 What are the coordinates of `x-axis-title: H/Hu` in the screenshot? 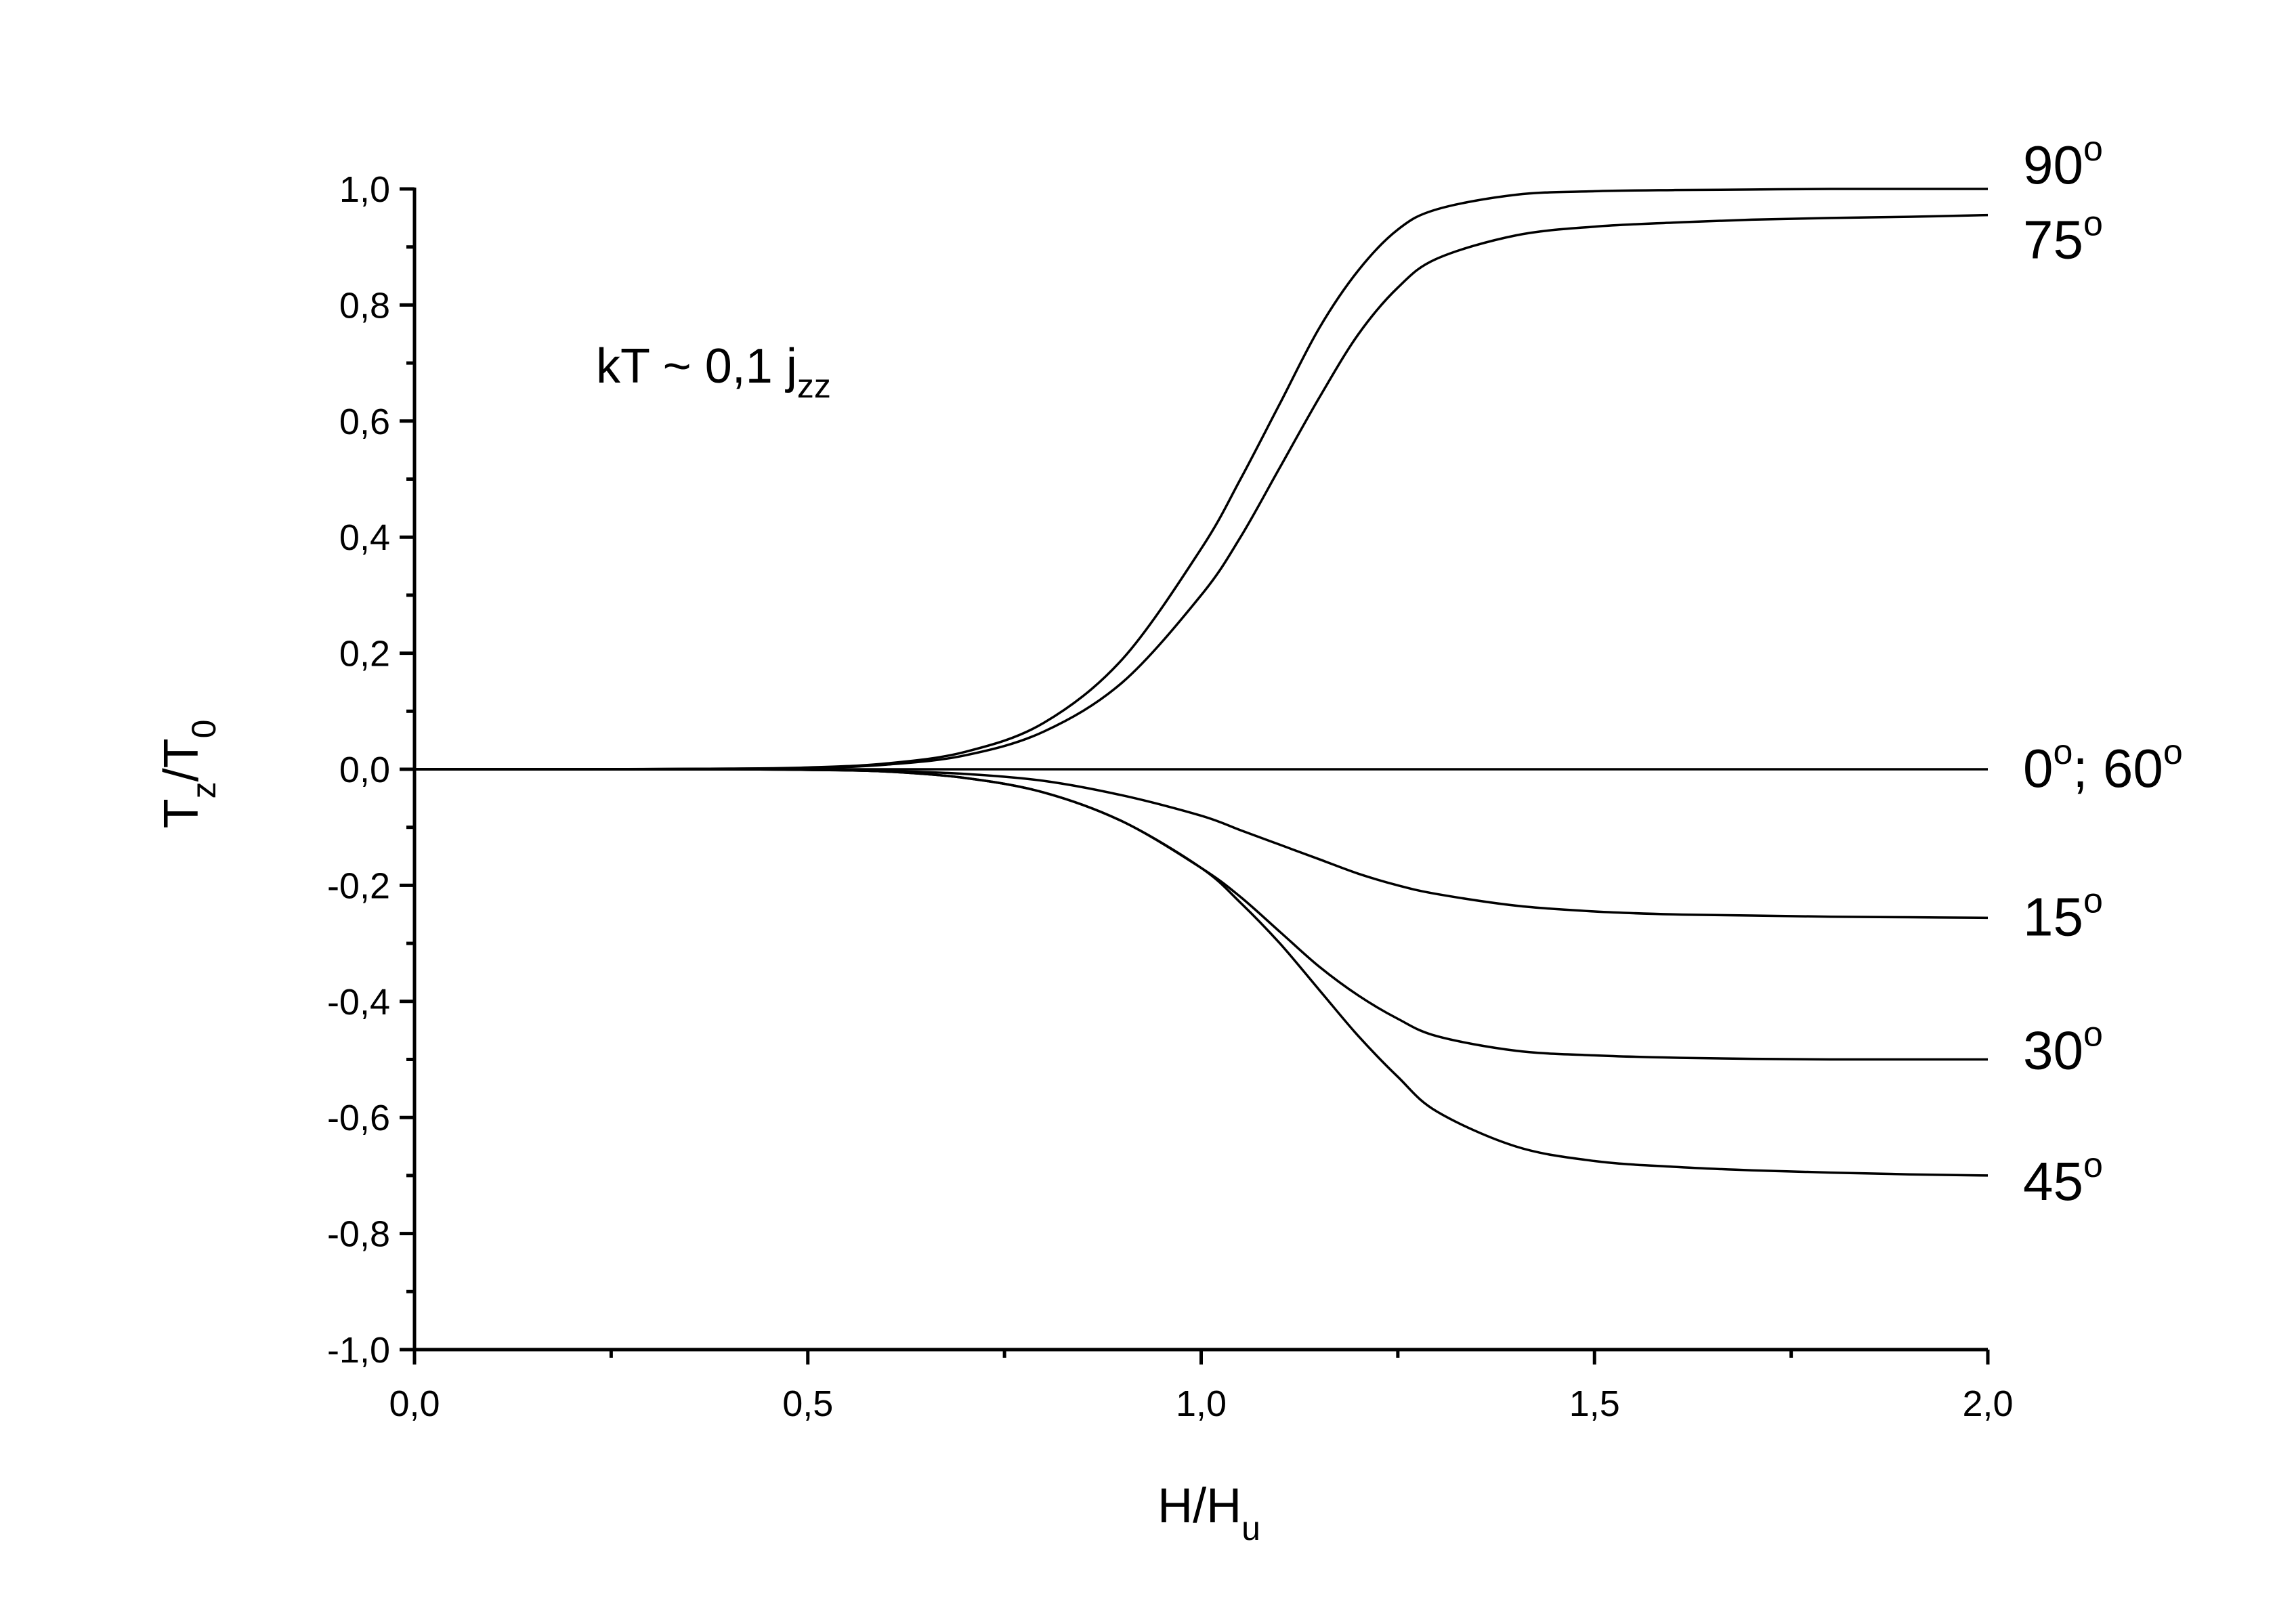 It's located at (1208, 1513).